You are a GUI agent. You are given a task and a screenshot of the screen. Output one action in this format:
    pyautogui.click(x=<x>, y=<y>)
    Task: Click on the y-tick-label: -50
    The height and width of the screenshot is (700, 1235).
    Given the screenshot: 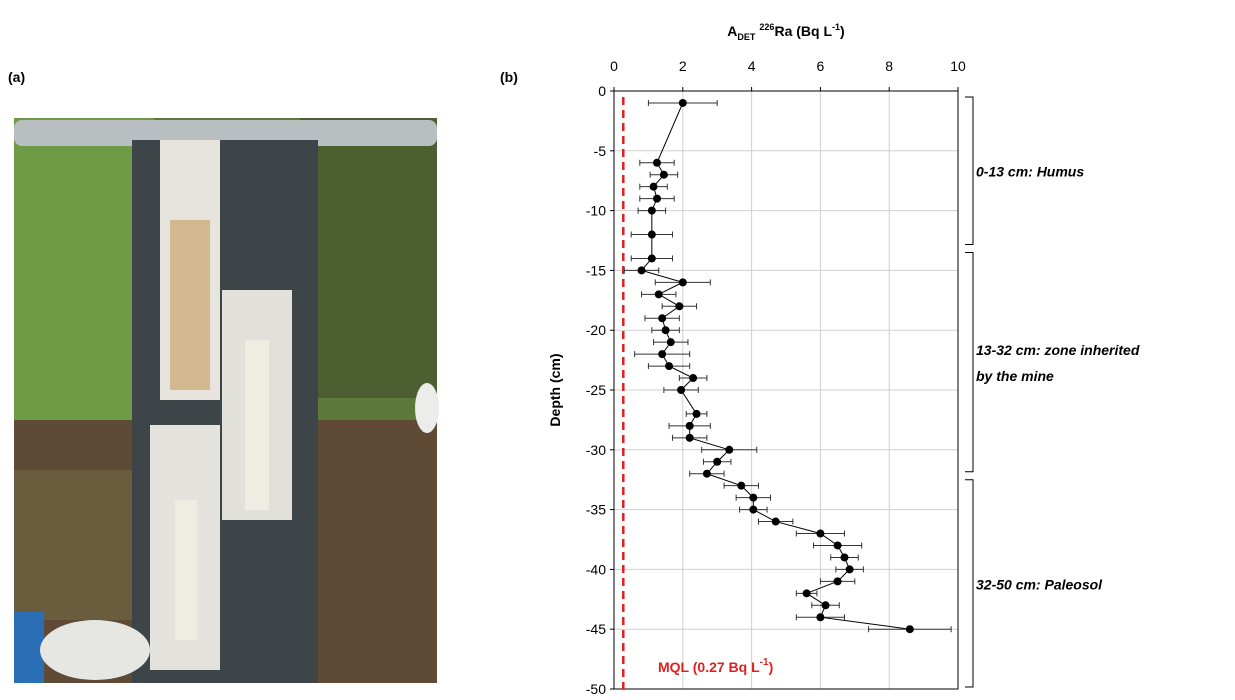 What is the action you would take?
    pyautogui.click(x=596, y=688)
    